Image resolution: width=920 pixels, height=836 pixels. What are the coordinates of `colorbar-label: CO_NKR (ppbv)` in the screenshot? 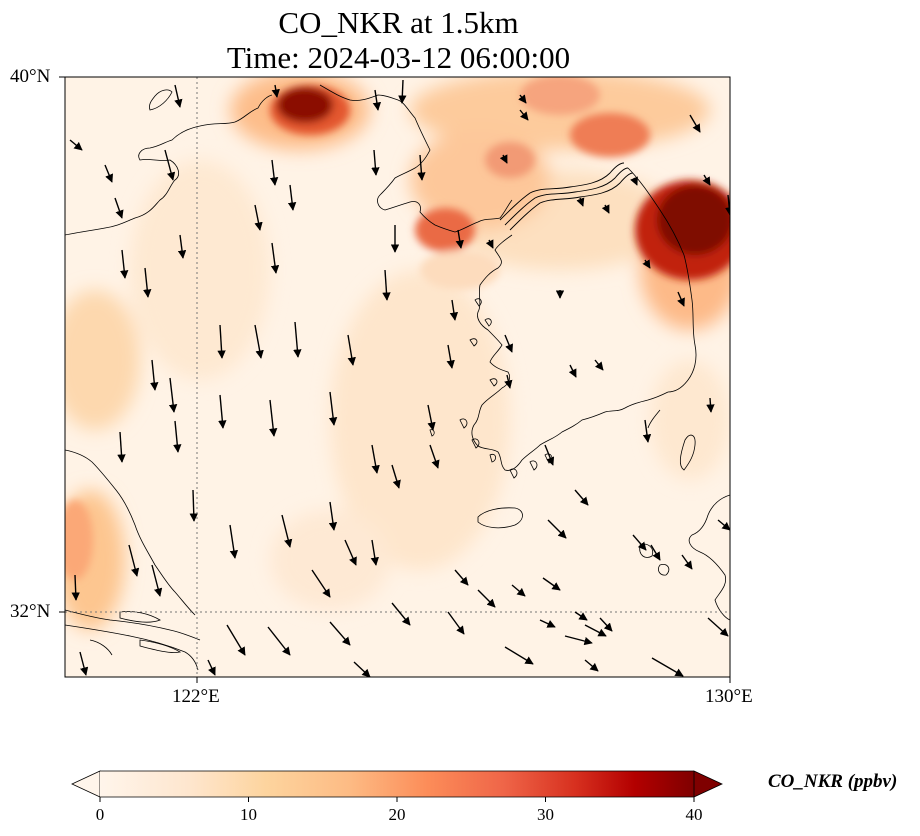 It's located at (833, 781).